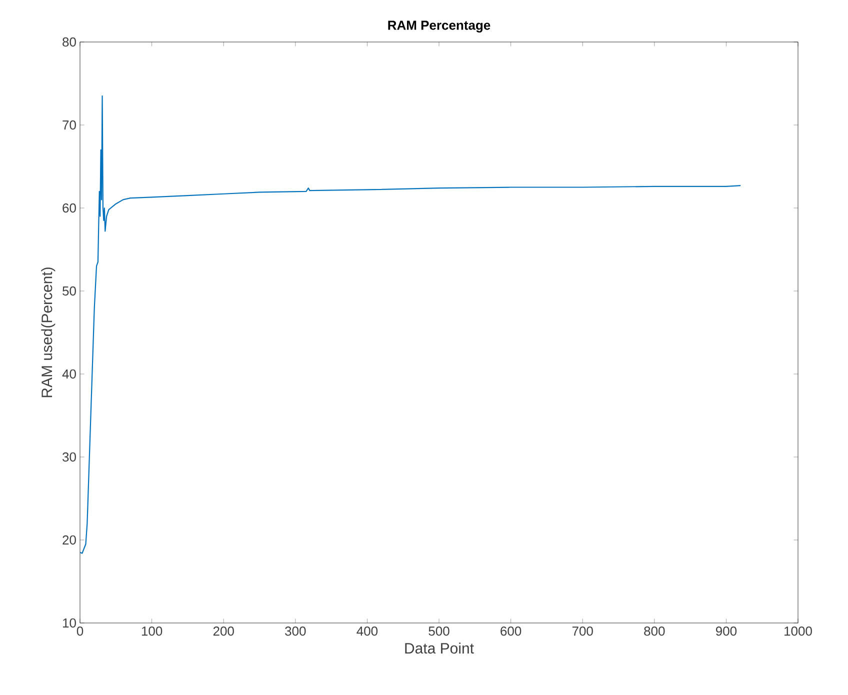 The height and width of the screenshot is (695, 848). What do you see at coordinates (69, 291) in the screenshot?
I see `y-tick-label: 50` at bounding box center [69, 291].